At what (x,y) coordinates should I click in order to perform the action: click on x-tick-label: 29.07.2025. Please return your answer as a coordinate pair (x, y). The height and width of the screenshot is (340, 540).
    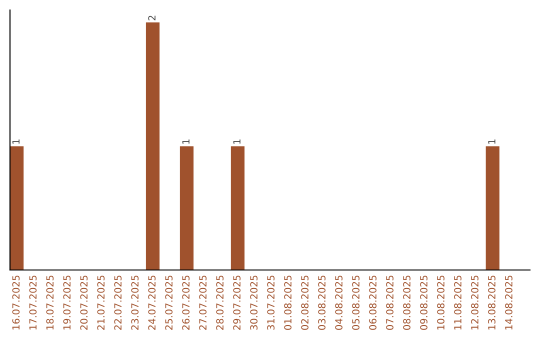
    Looking at the image, I should click on (237, 303).